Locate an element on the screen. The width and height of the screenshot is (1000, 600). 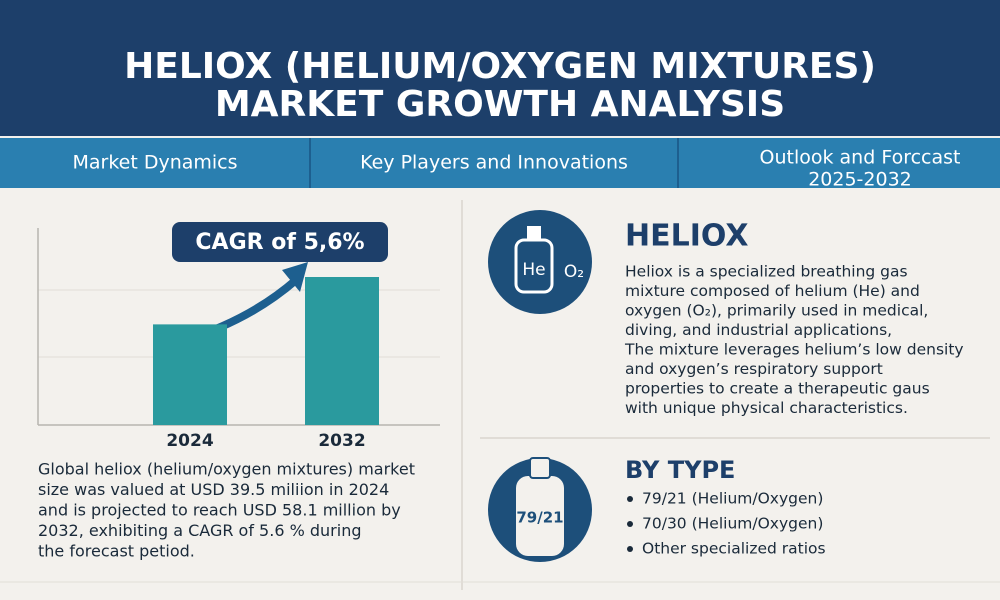
cagr-label: CAGR of 5,6% is located at coordinates (279, 242).